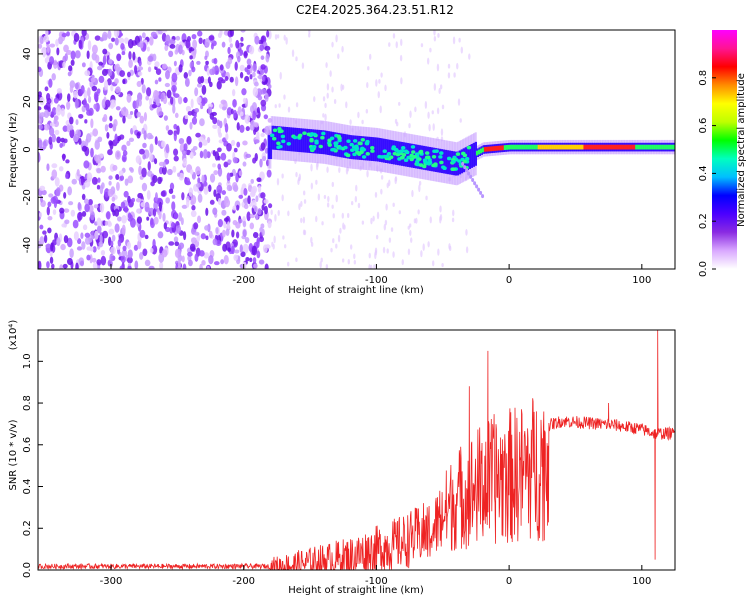 The image size is (750, 600). Describe the element at coordinates (376, 581) in the screenshot. I see `snr-x-tick-label: -100` at that location.